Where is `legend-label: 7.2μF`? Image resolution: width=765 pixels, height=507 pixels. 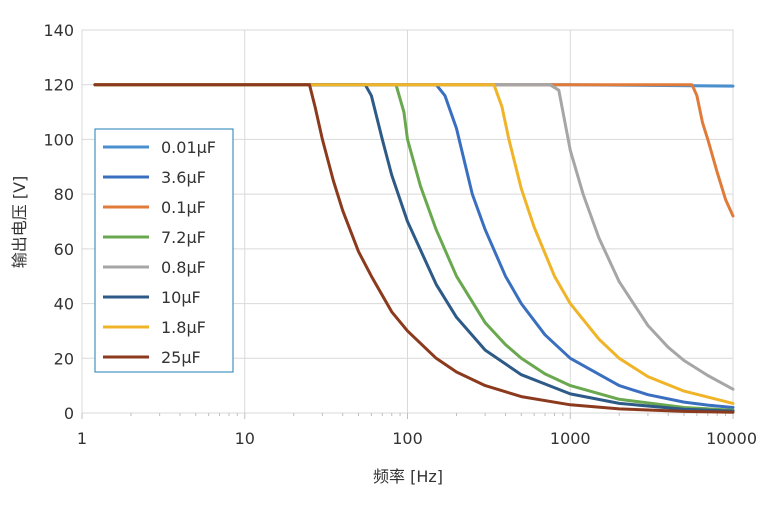
legend-label: 7.2μF is located at coordinates (183, 237).